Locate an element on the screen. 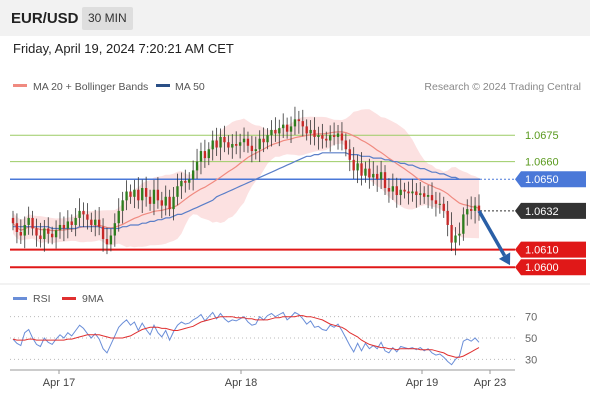 The width and height of the screenshot is (590, 400). x-tick-label-3: Apr 23 is located at coordinates (490, 383).